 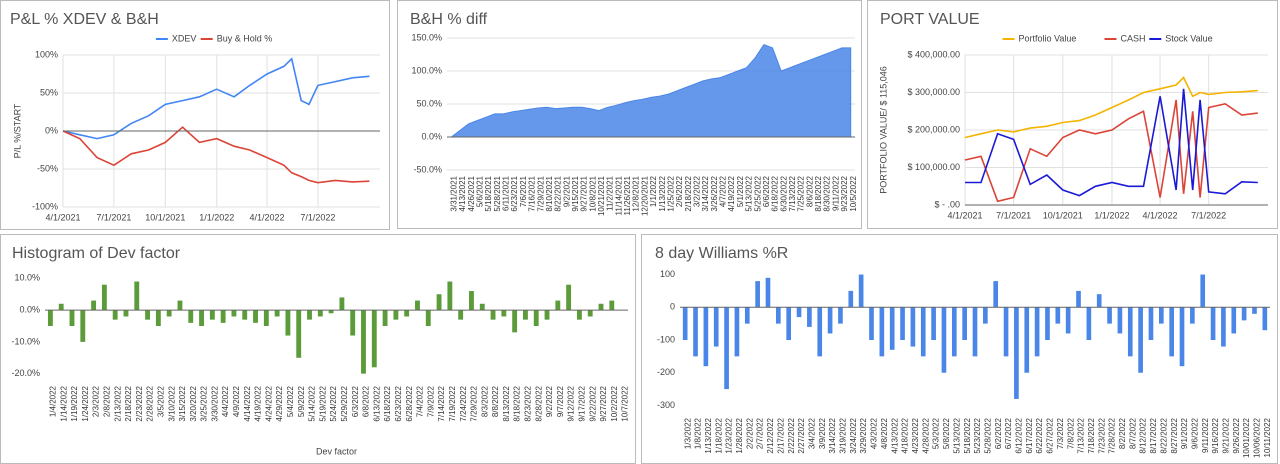 What do you see at coordinates (740, 191) in the screenshot?
I see `x-tick-label: 5/1/2022` at bounding box center [740, 191].